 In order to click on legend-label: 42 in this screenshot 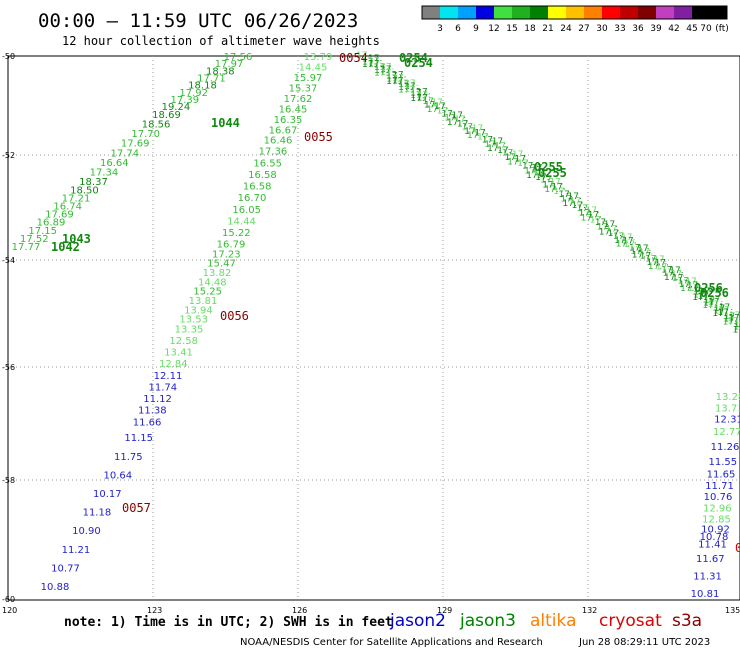, I will do `click(673, 29)`.